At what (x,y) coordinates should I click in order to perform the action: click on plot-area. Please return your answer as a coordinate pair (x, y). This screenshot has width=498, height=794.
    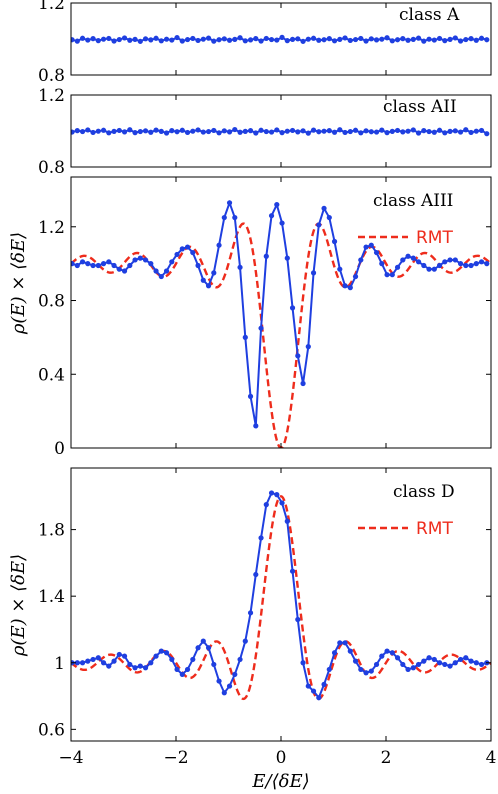
    Looking at the image, I should click on (280, 39).